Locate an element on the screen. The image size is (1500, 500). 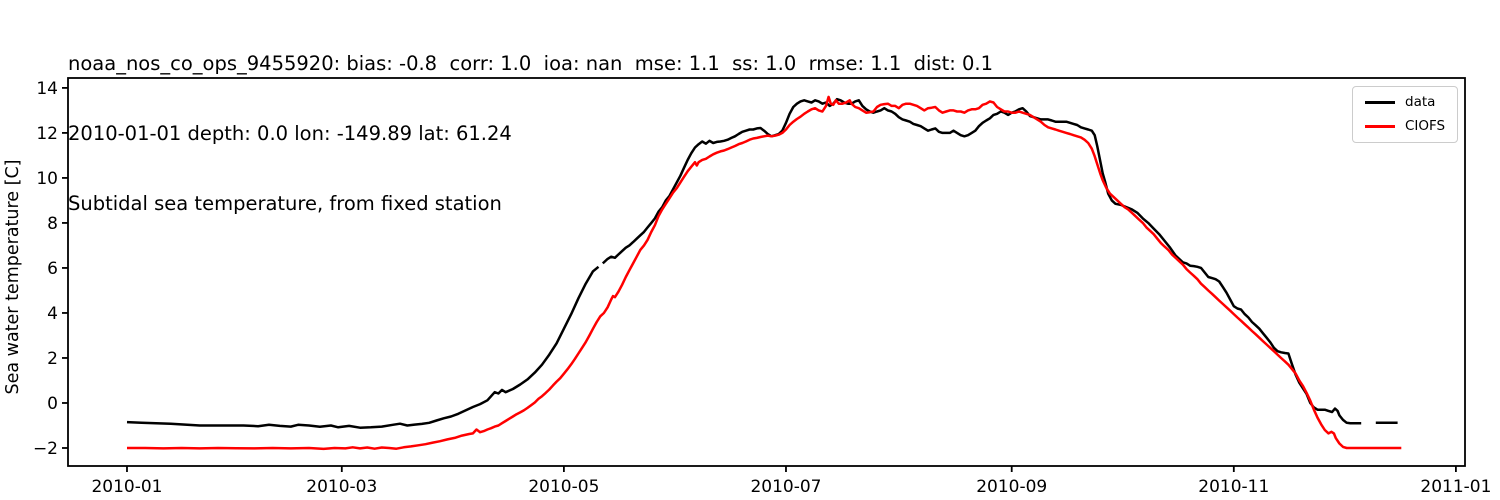
x-tick-label: 2010-03 is located at coordinates (341, 487).